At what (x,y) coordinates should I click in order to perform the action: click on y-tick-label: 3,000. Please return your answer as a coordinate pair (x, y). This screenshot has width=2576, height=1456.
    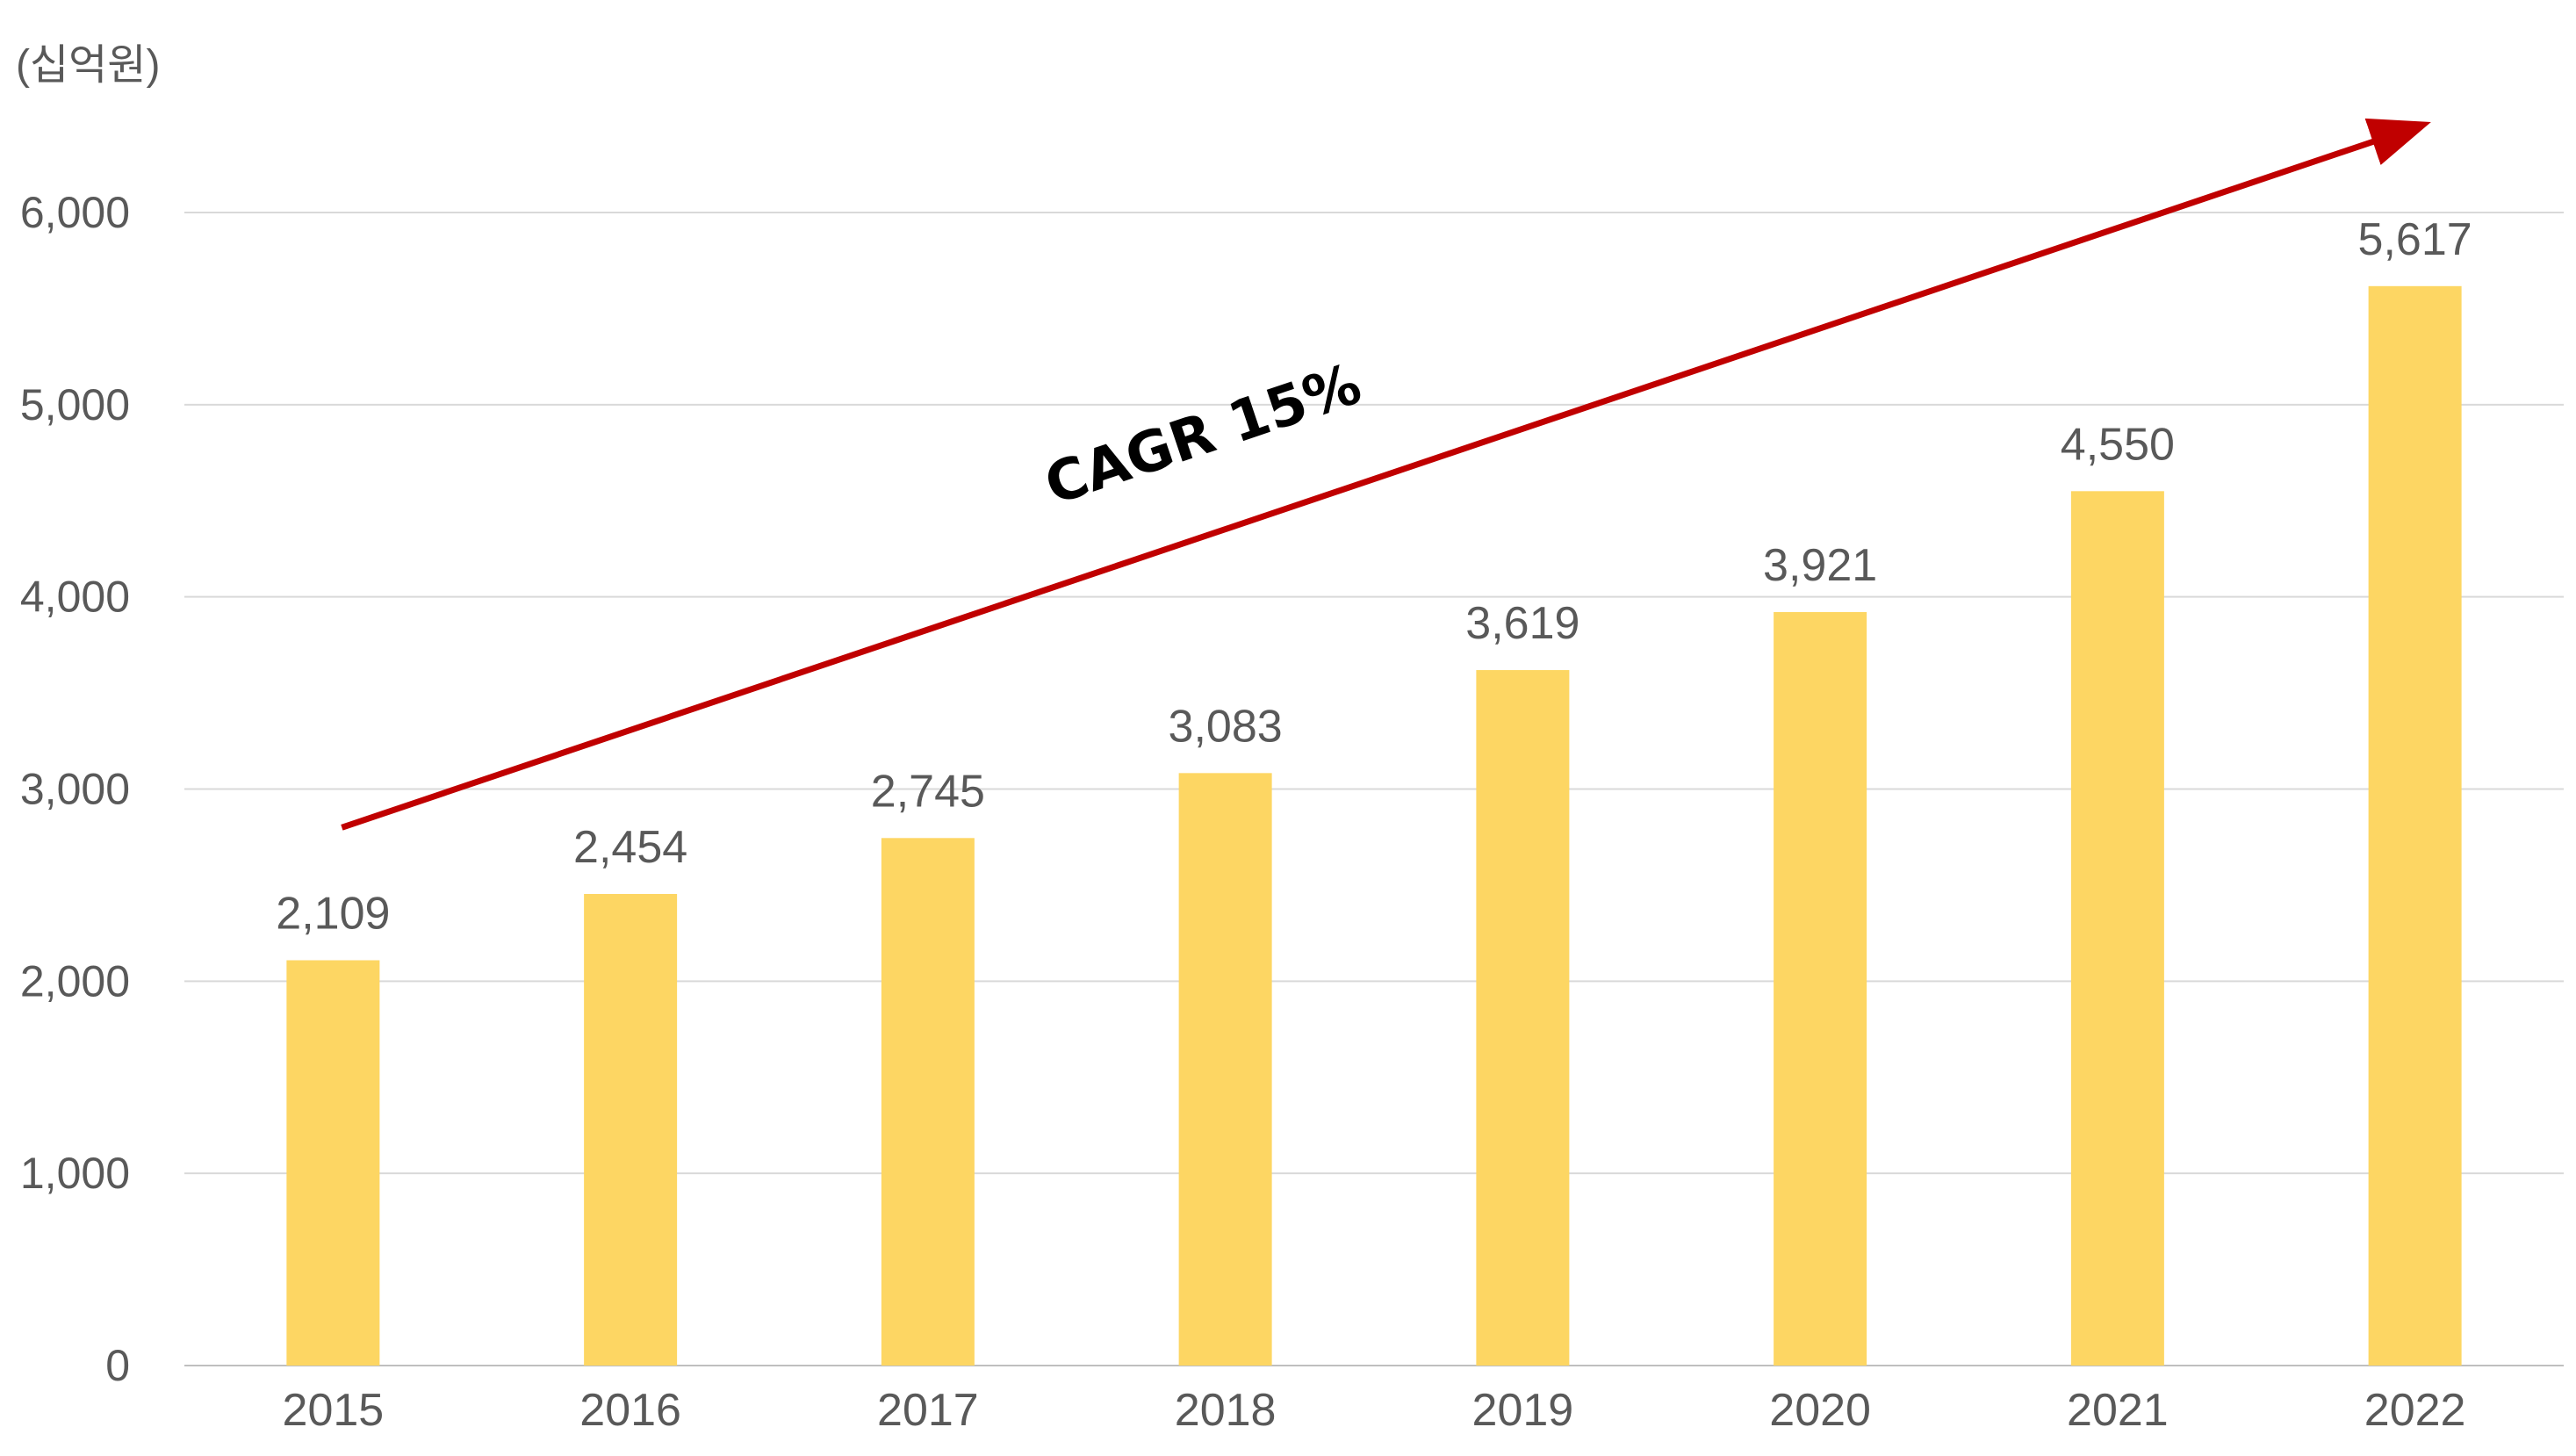
    Looking at the image, I should click on (75, 789).